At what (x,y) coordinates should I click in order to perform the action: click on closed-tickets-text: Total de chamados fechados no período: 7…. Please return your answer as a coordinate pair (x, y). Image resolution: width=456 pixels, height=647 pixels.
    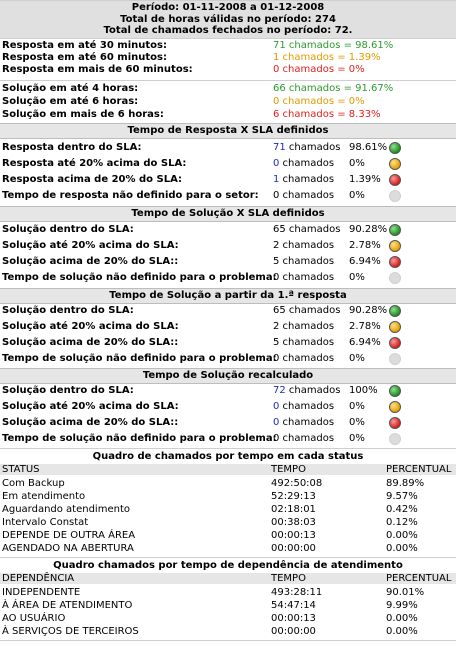
    Looking at the image, I should click on (228, 30).